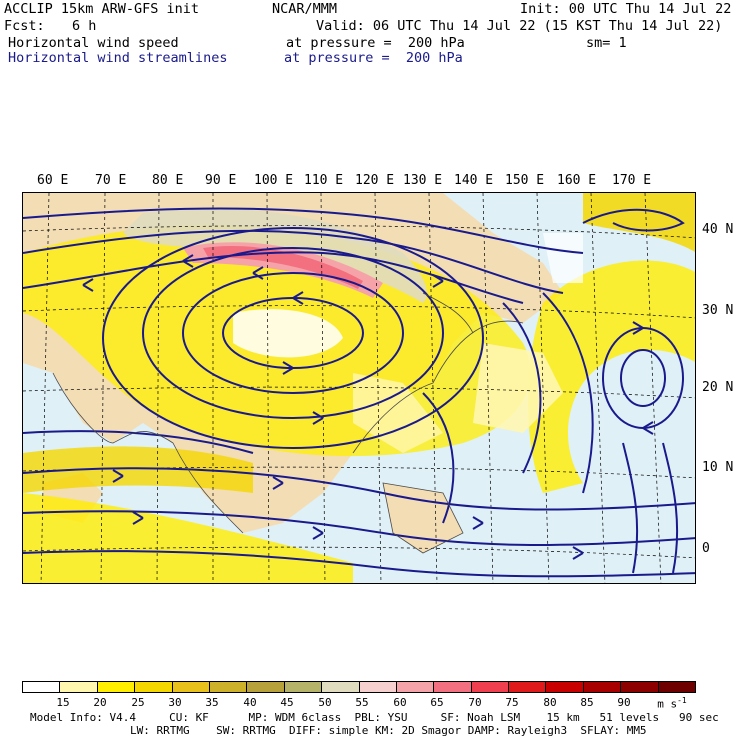 The height and width of the screenshot is (740, 740). What do you see at coordinates (100, 702) in the screenshot?
I see `colorbar-tick: 20` at bounding box center [100, 702].